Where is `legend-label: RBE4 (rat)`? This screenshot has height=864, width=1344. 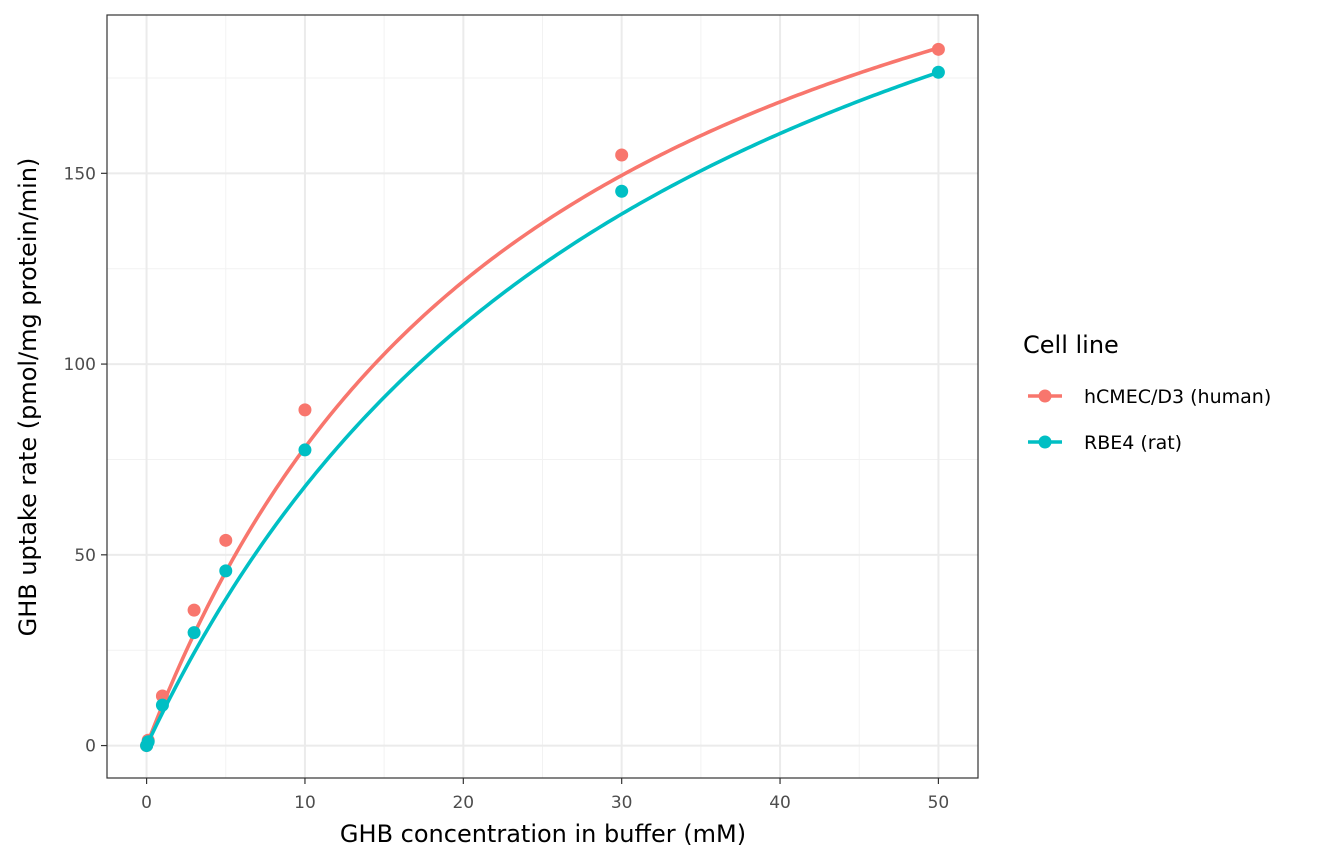
legend-label: RBE4 (rat) is located at coordinates (1133, 443).